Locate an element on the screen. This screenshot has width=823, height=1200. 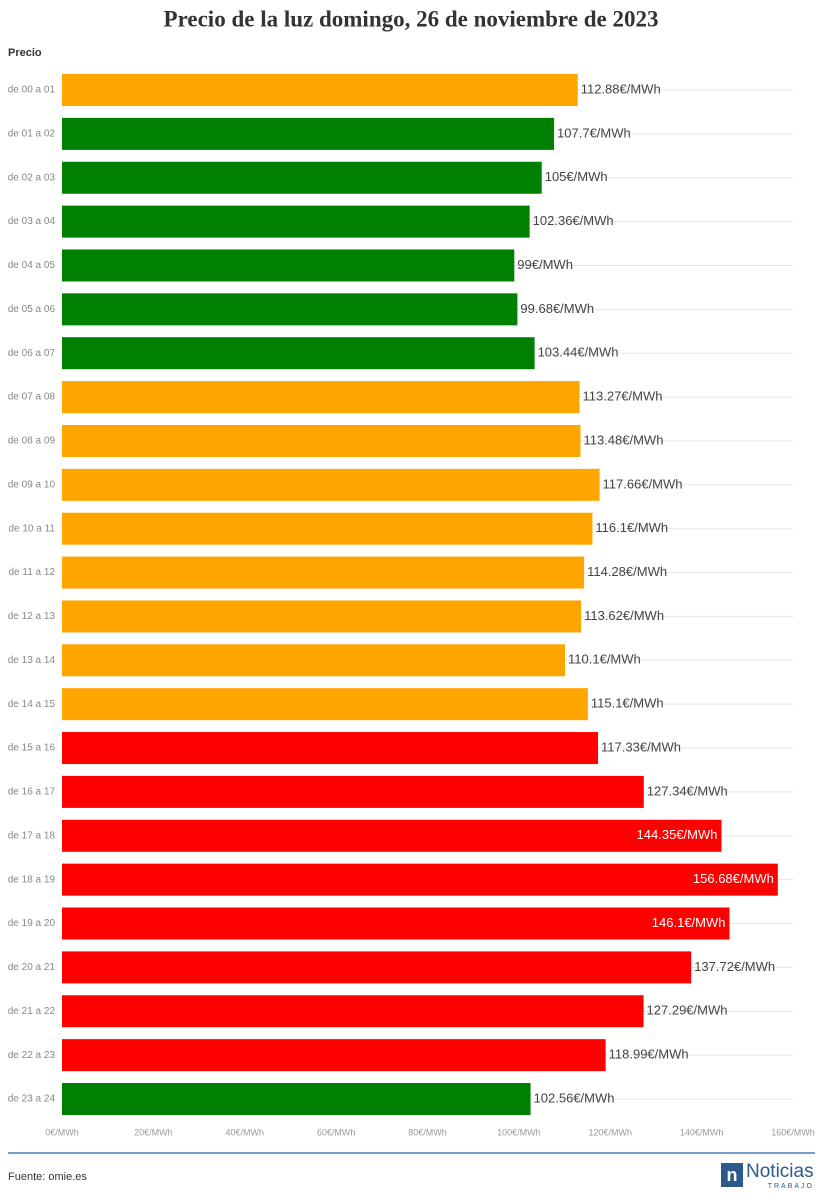
y-tick-label: de 02 a 03 is located at coordinates (32, 177).